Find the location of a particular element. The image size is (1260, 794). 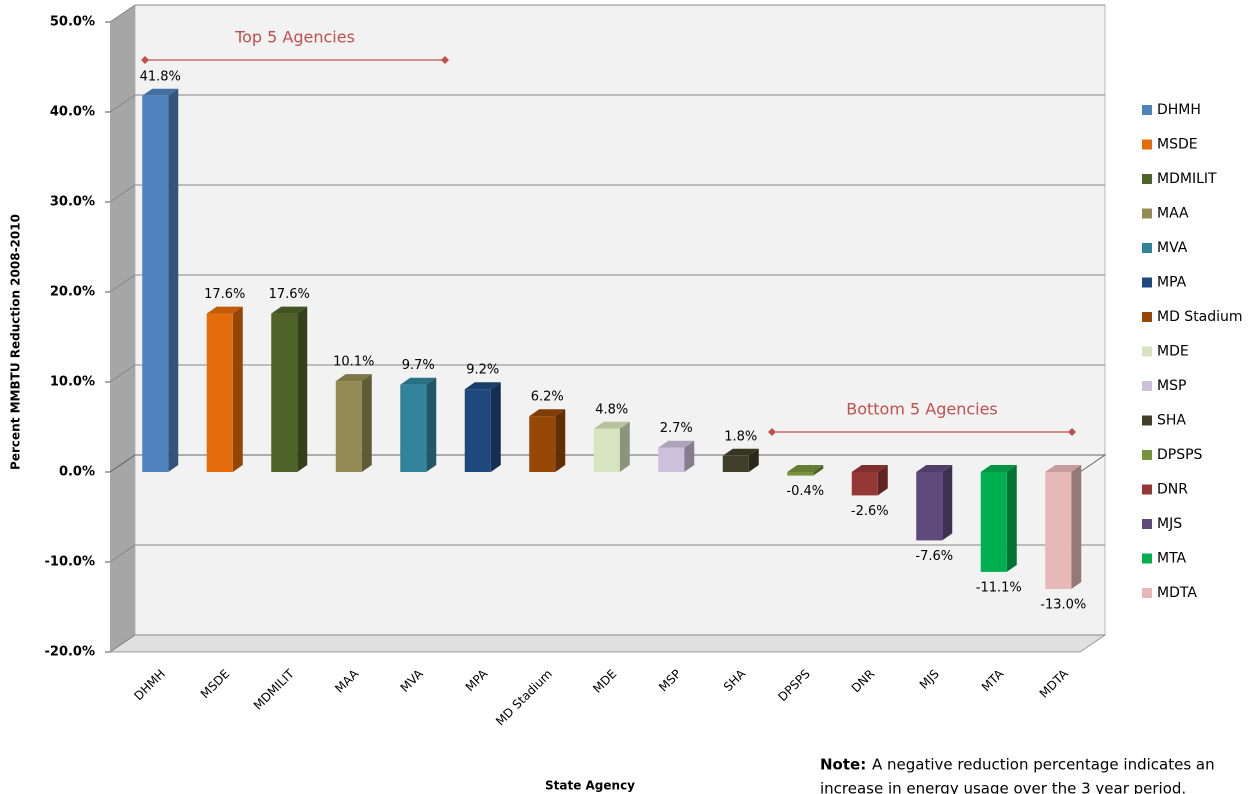

legend-label: MPA is located at coordinates (1172, 283).